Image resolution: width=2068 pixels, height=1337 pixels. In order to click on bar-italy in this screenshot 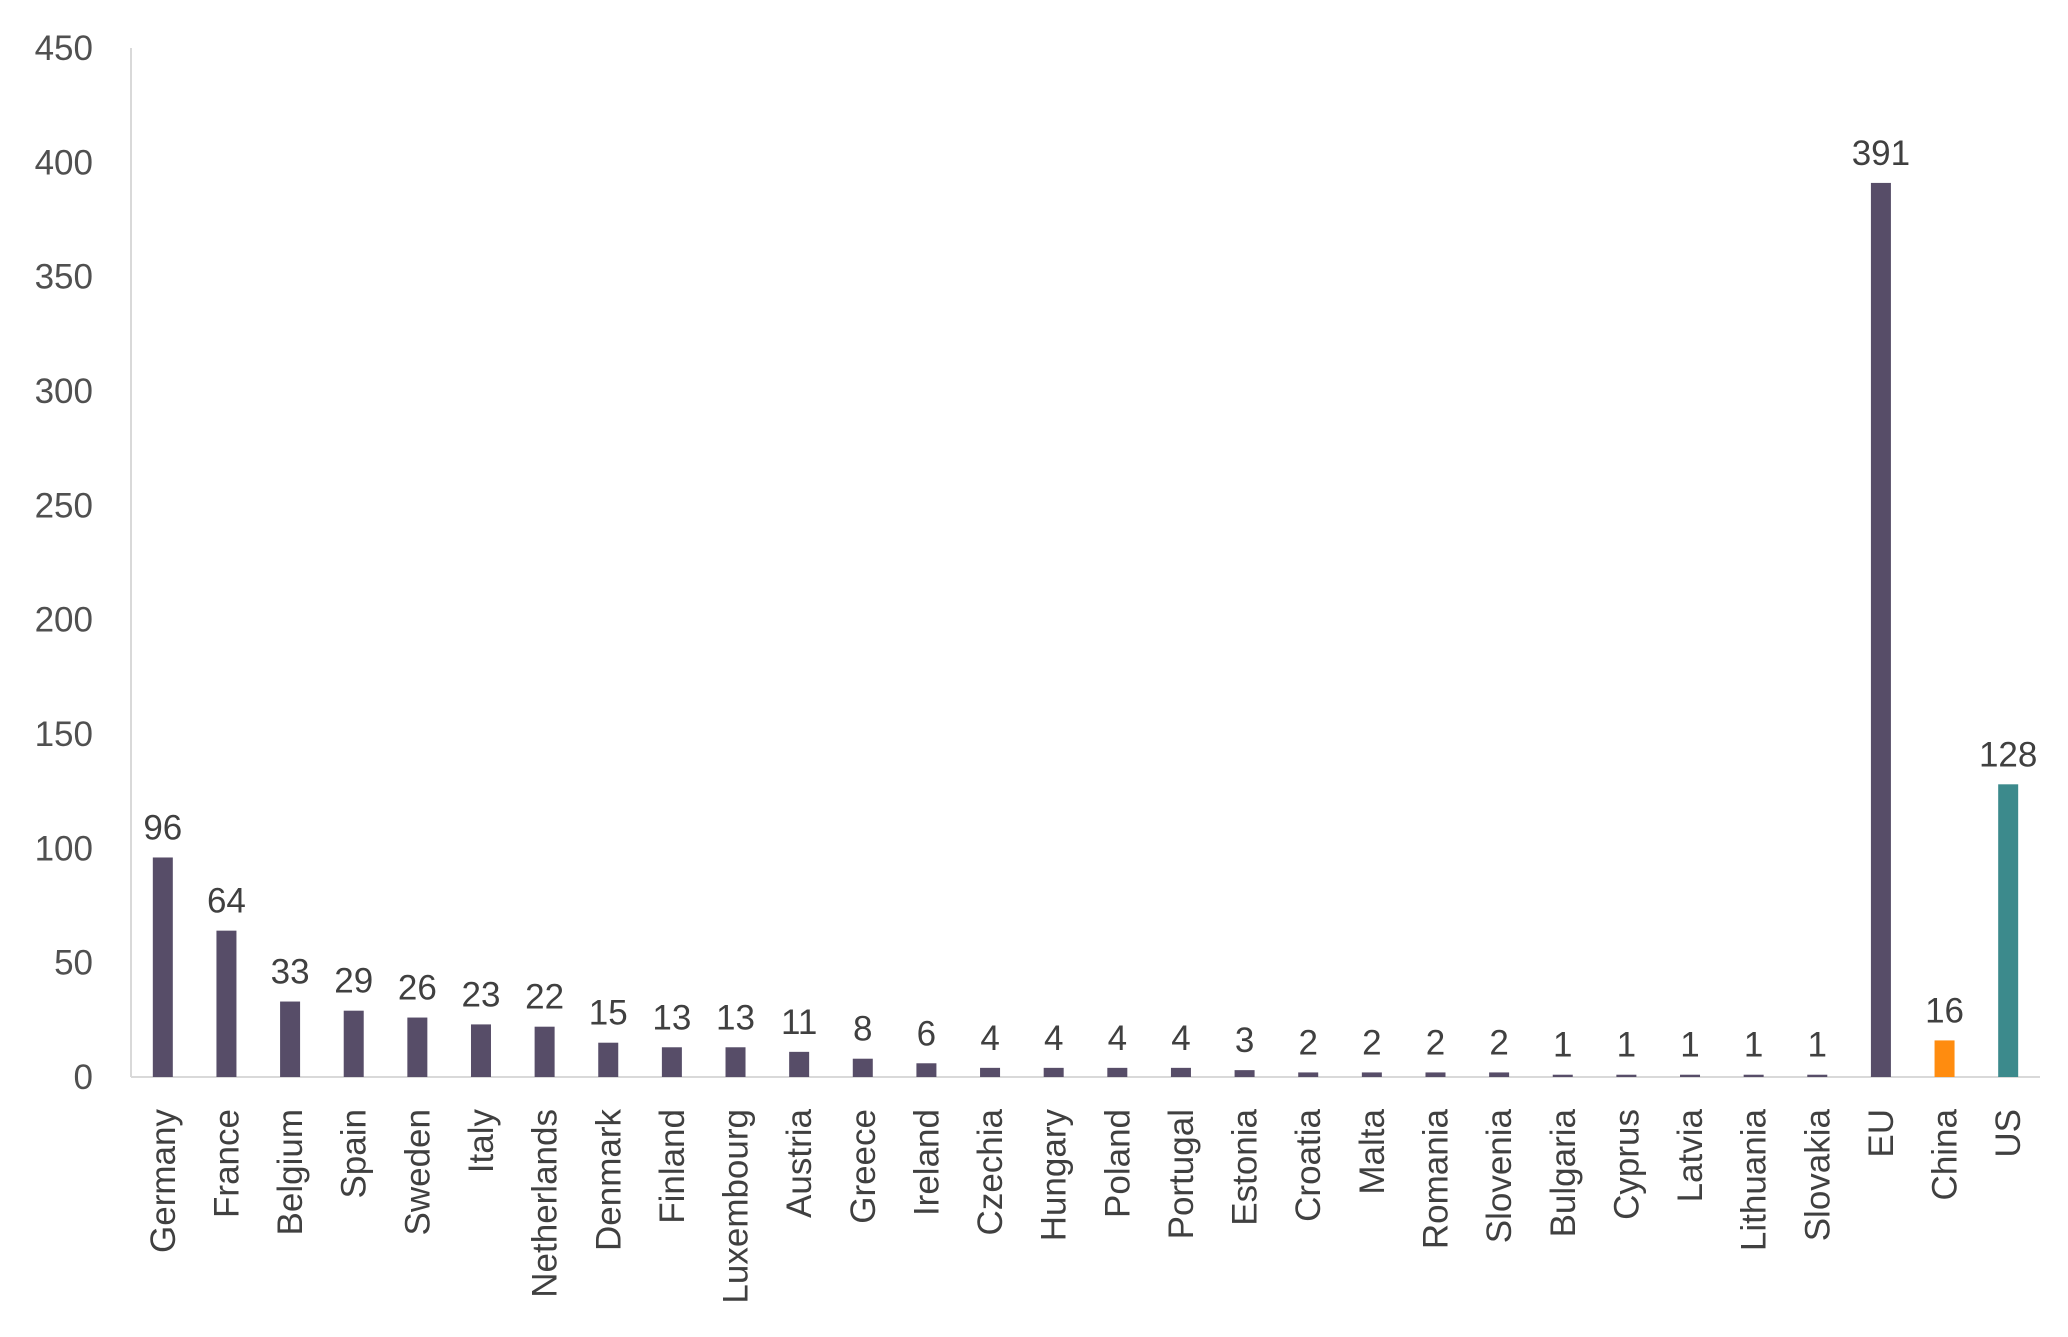, I will do `click(480, 1050)`.